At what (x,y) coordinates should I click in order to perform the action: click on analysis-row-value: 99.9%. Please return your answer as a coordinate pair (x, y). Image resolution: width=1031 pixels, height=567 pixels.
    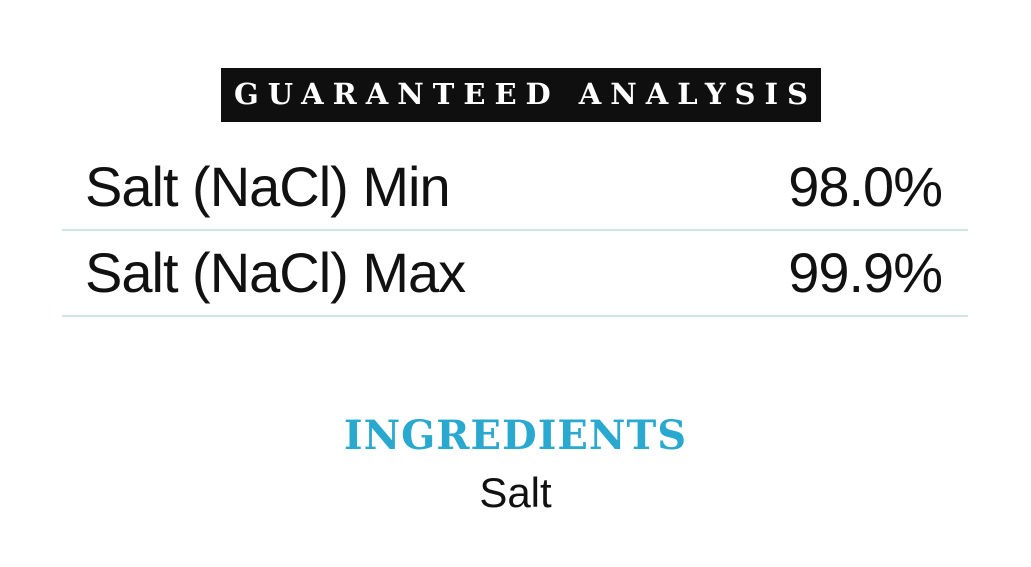
    Looking at the image, I should click on (865, 272).